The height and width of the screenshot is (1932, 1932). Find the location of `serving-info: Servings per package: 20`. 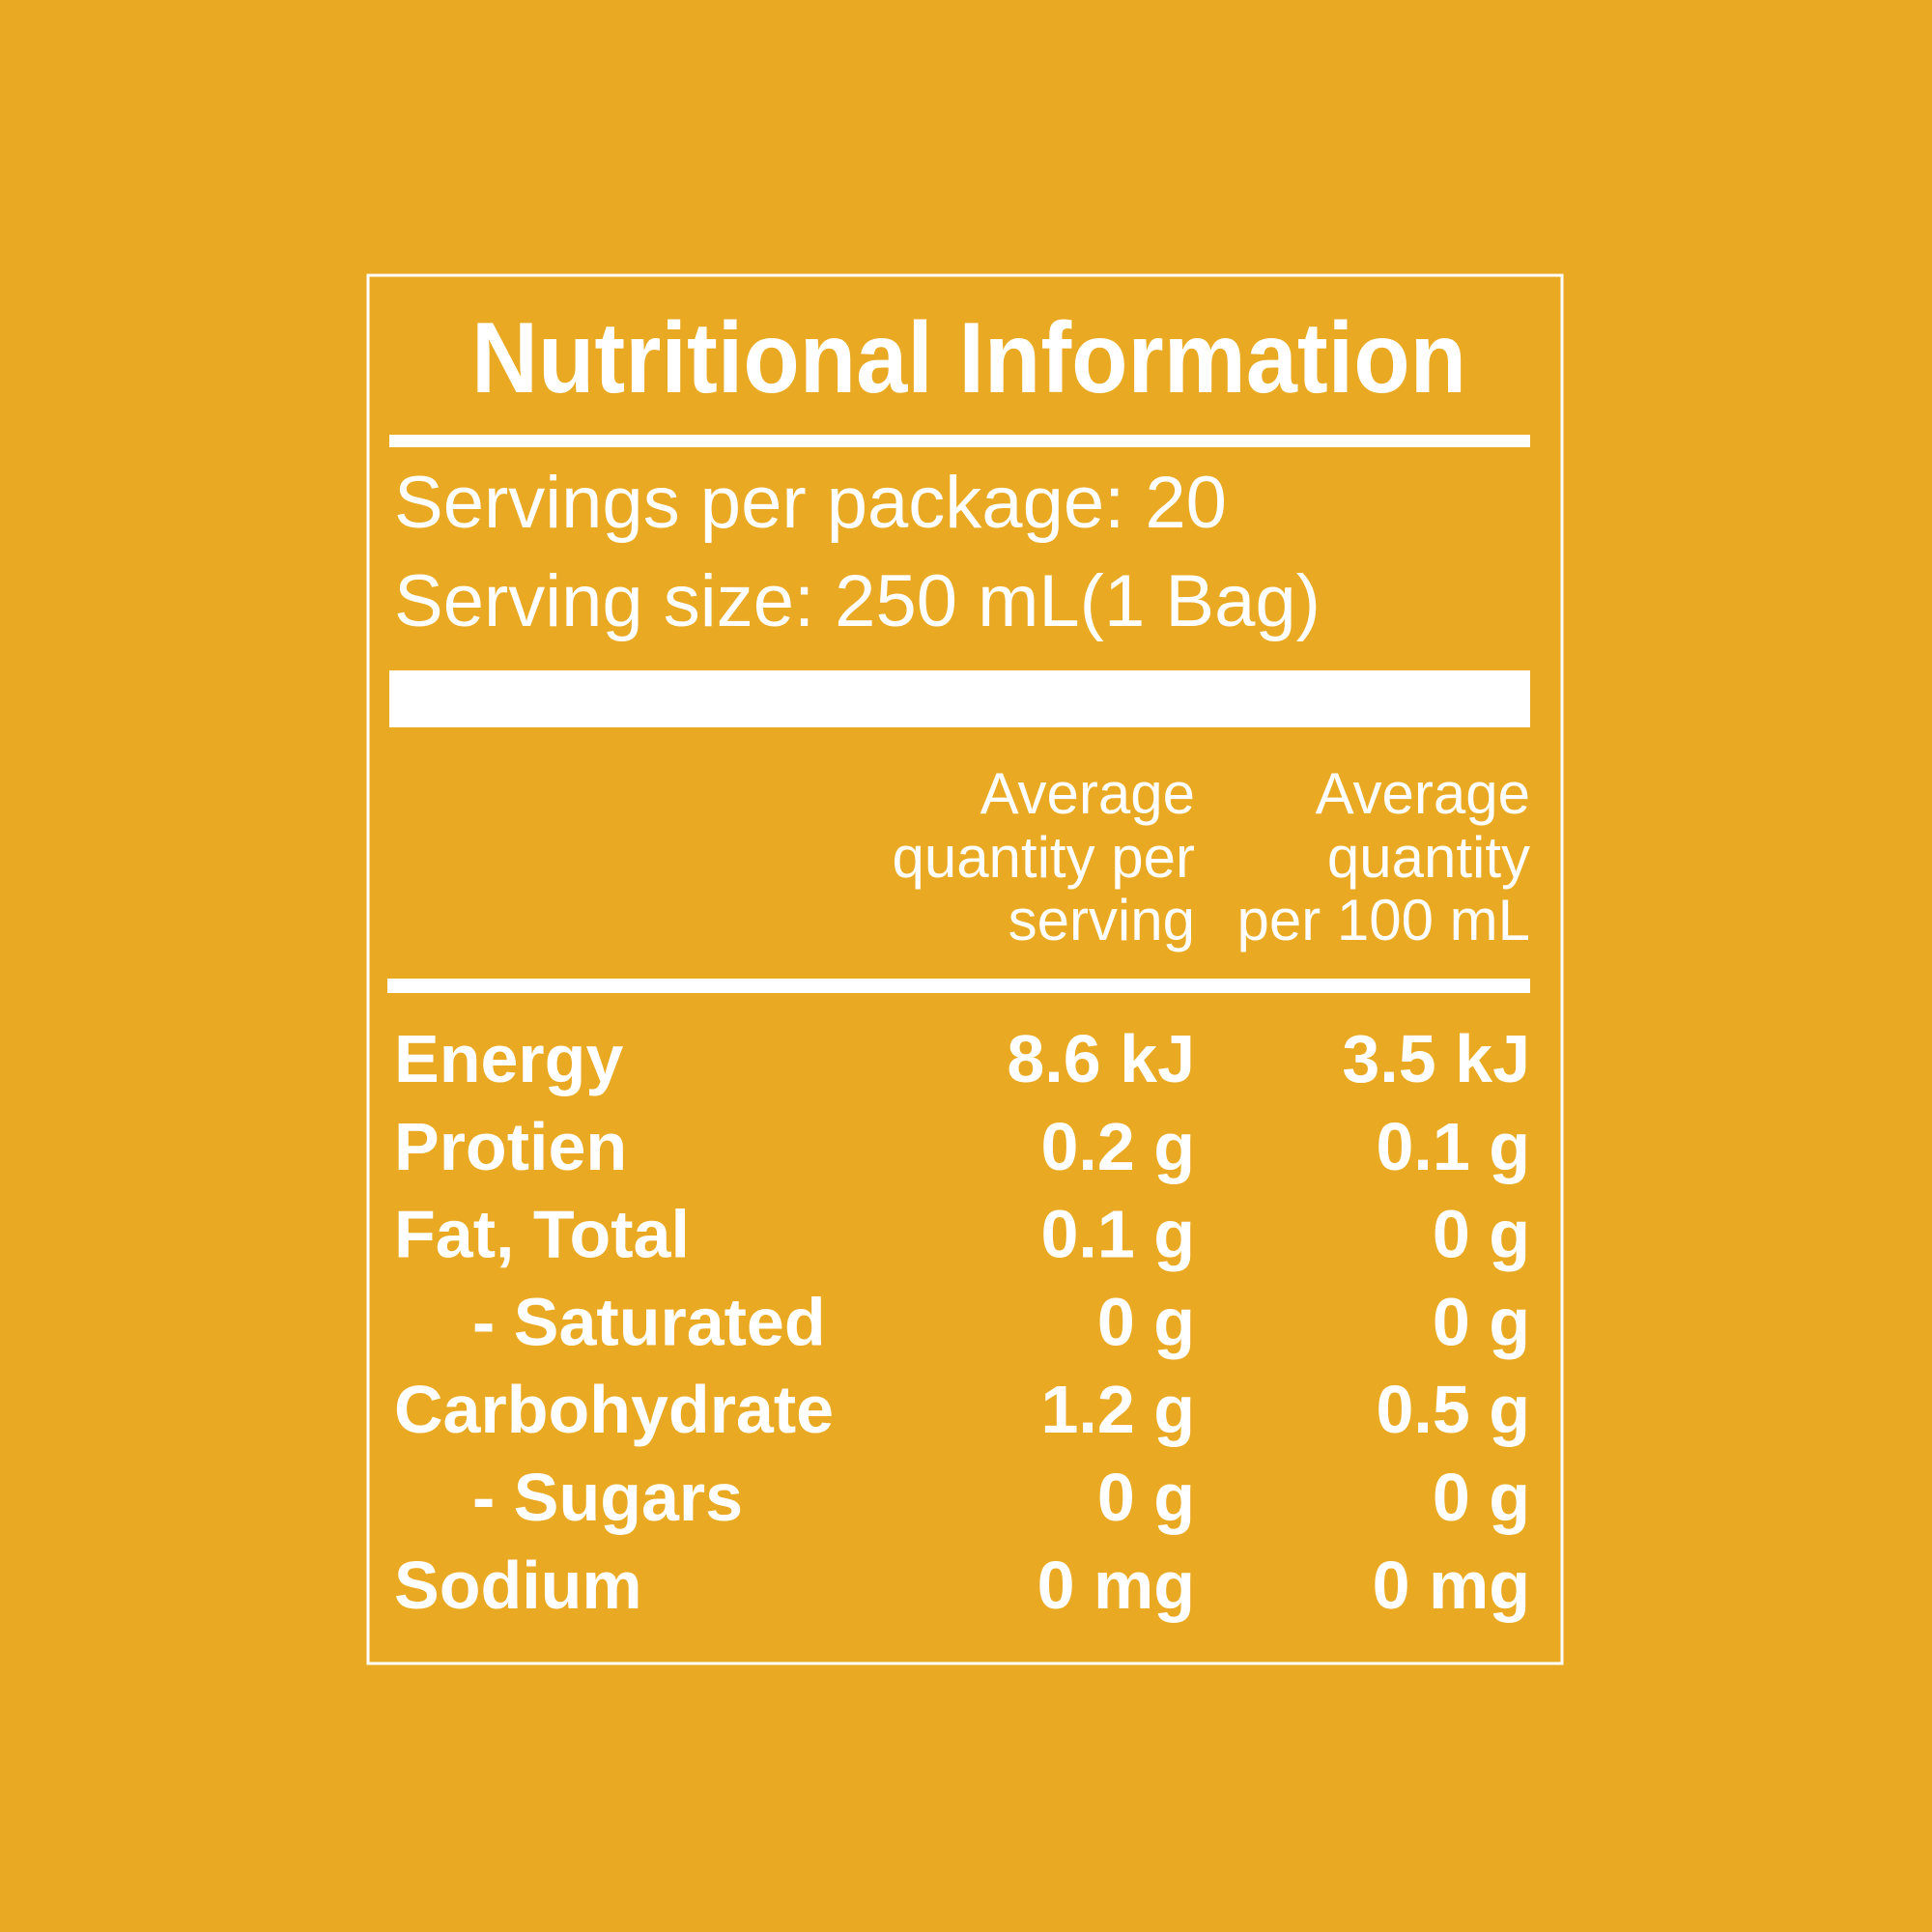

serving-info: Servings per package: 20 is located at coordinates (810, 503).